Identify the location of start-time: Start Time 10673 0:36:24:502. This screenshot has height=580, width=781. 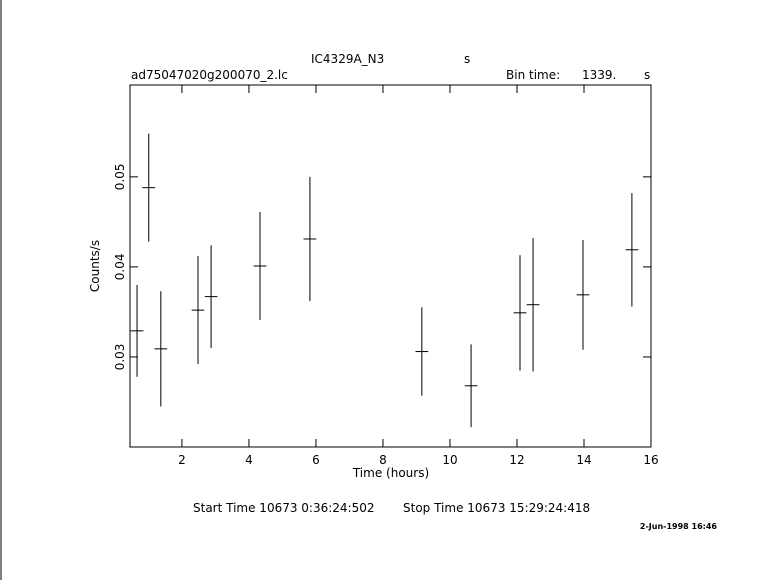
(284, 508).